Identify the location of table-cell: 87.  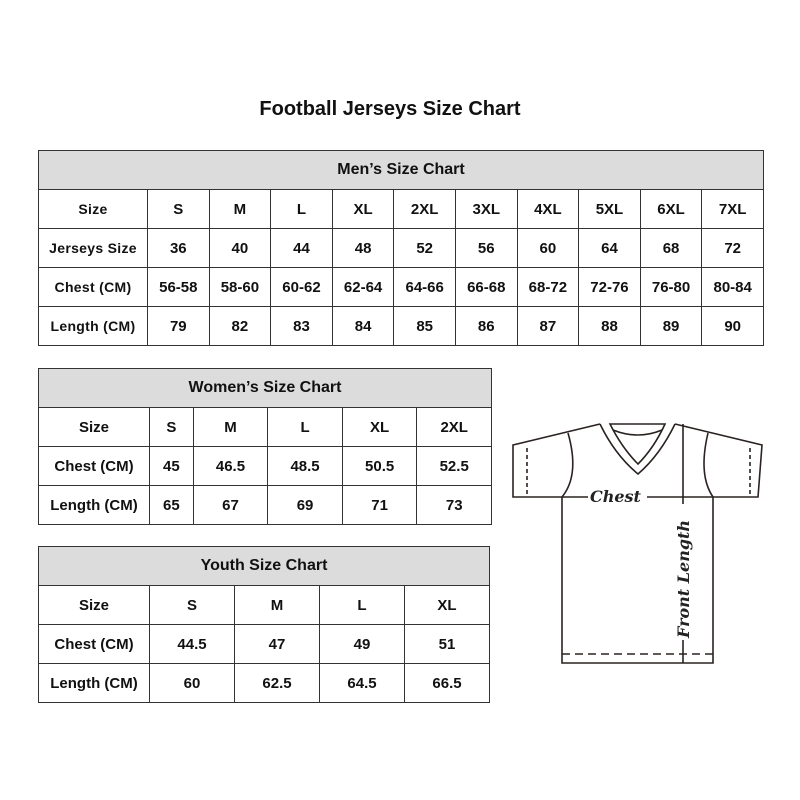
(548, 326).